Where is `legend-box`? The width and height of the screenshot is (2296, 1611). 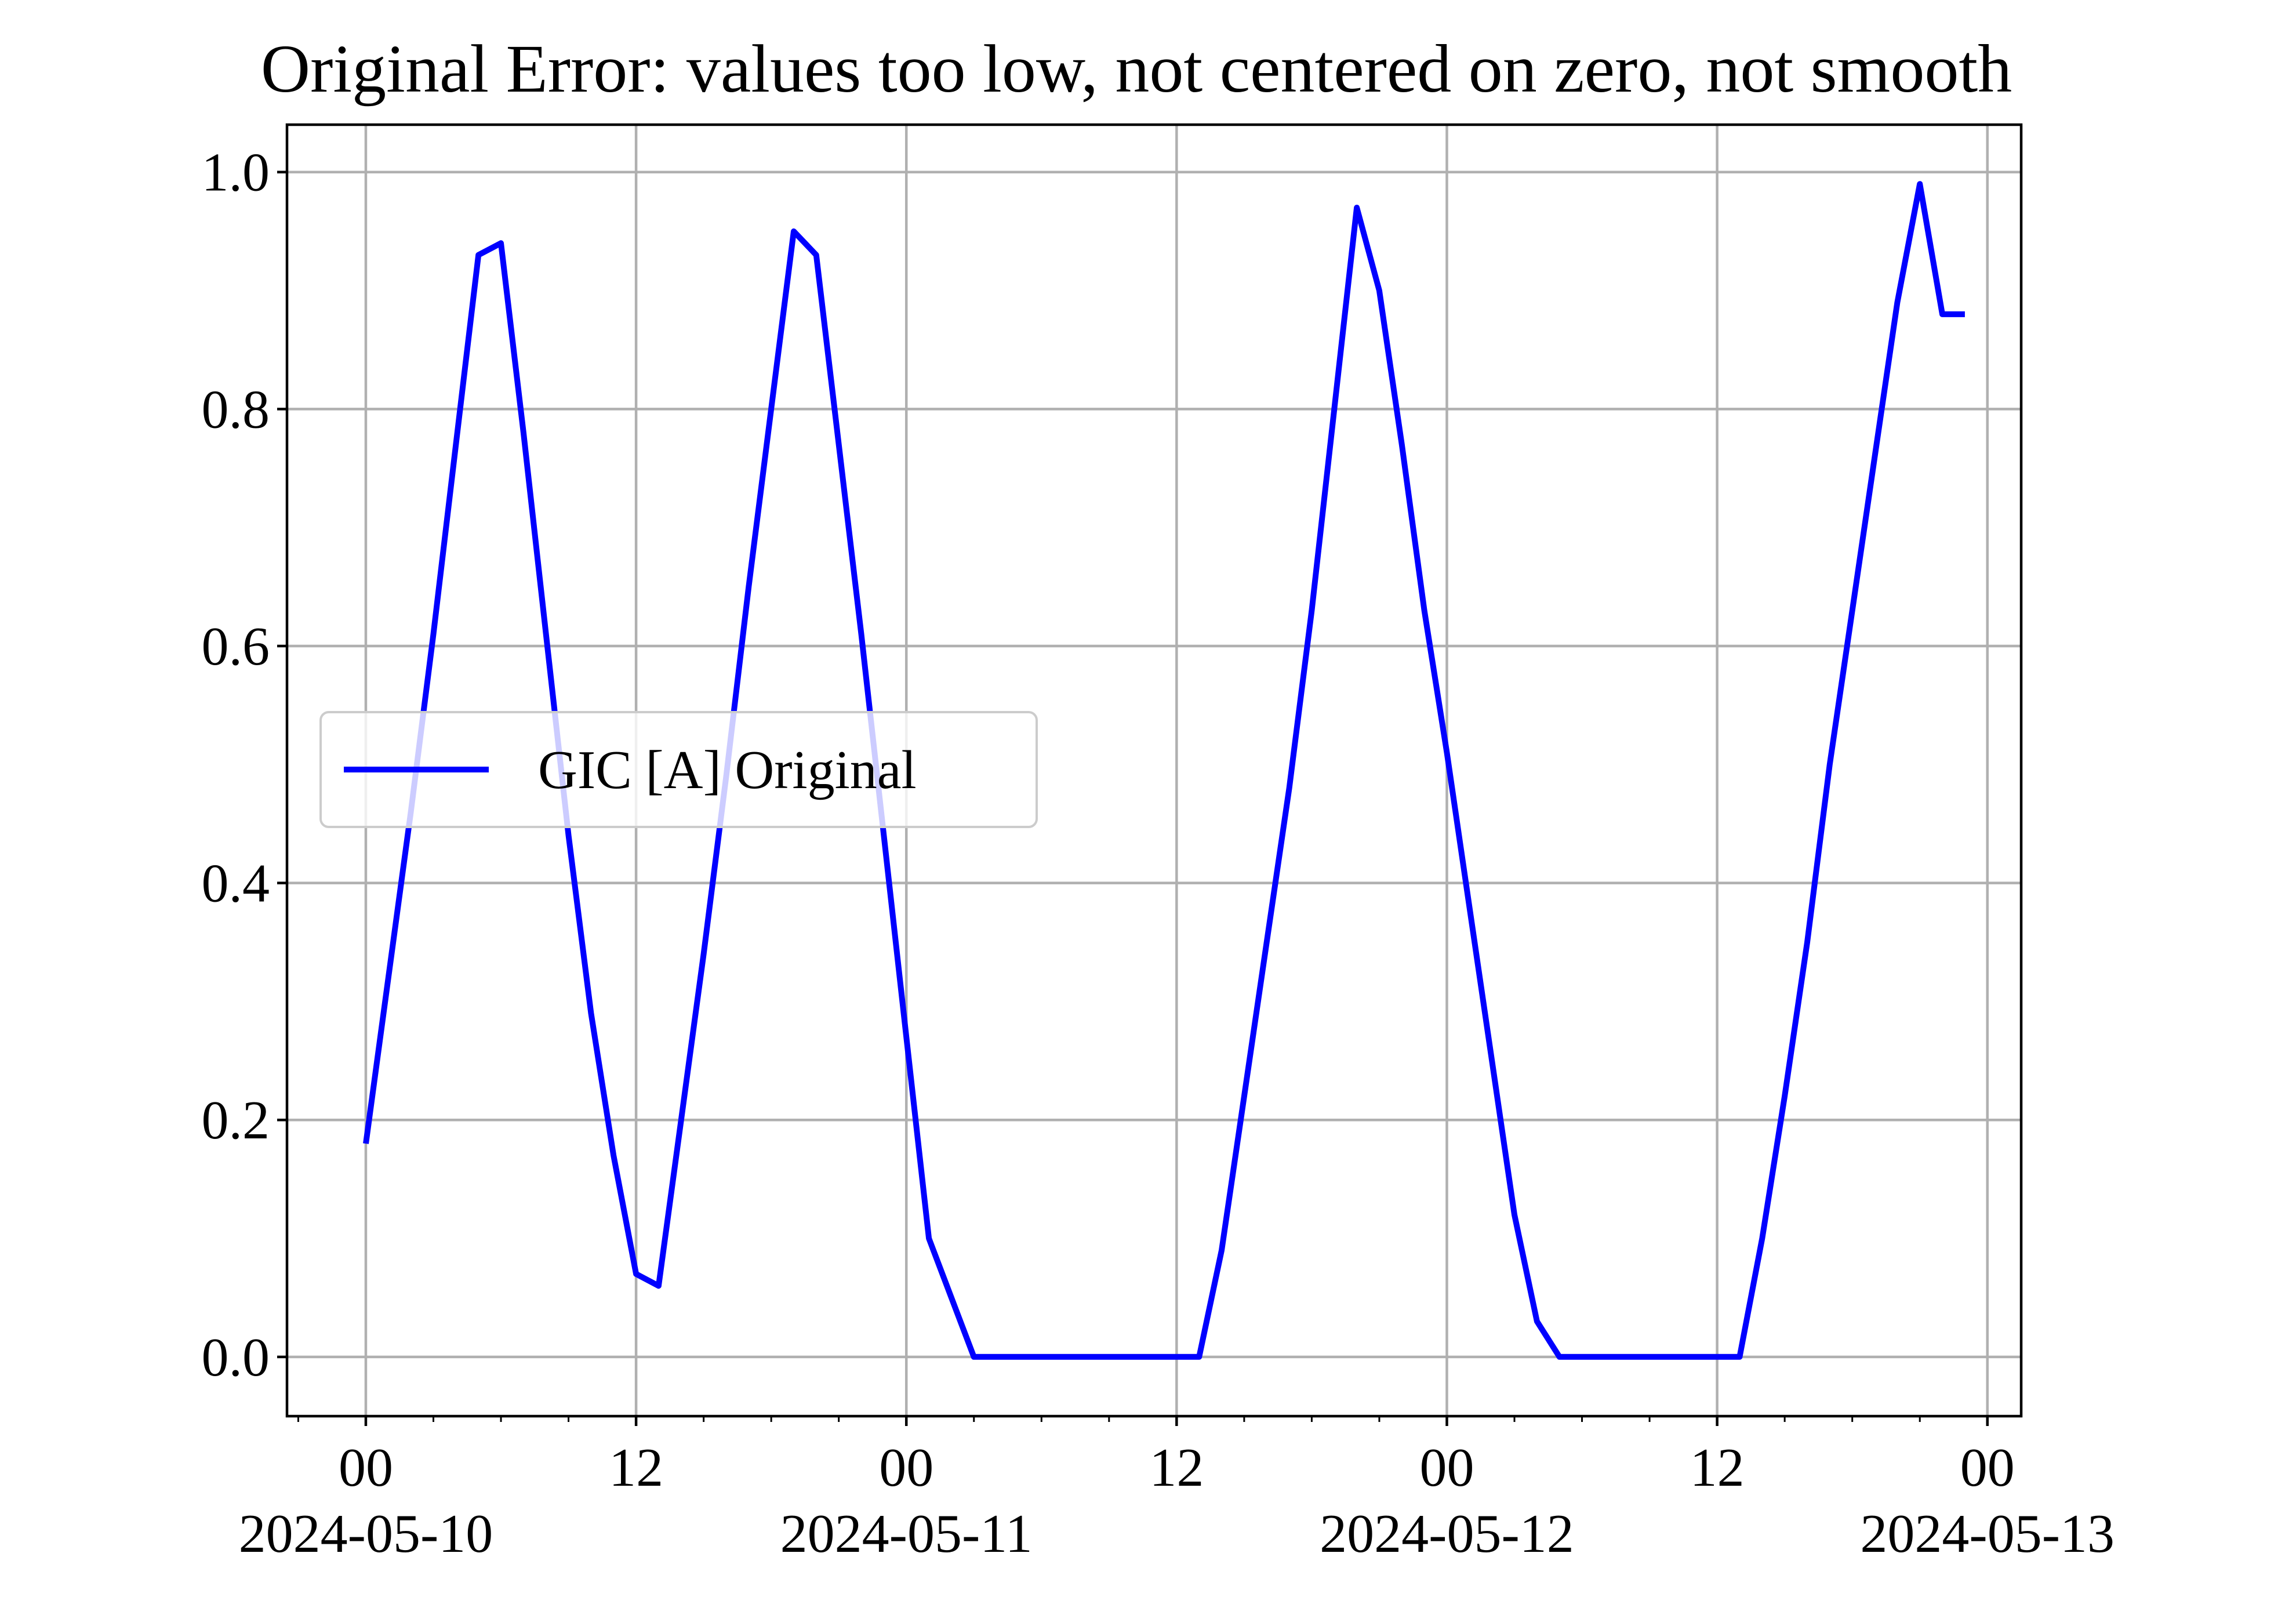 legend-box is located at coordinates (678, 770).